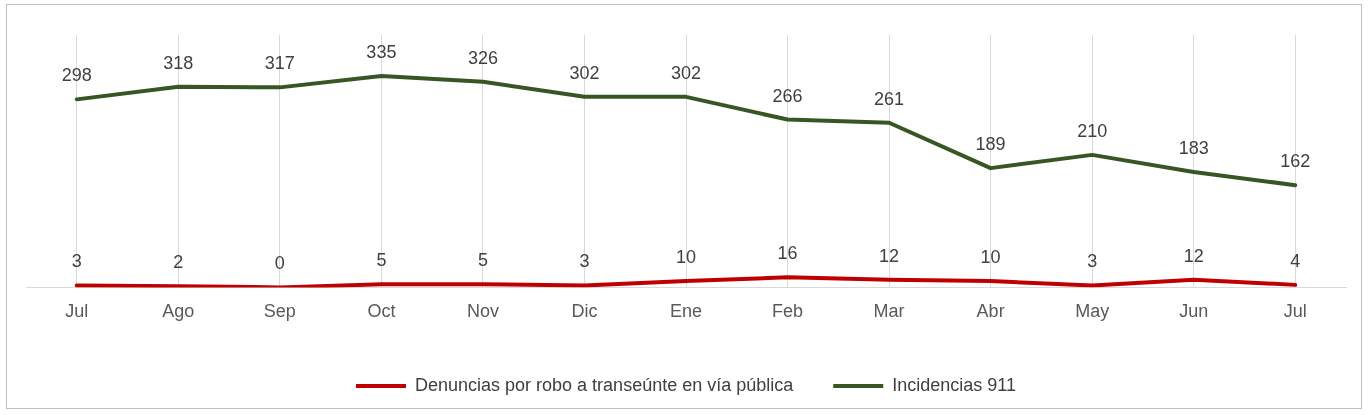  Describe the element at coordinates (605, 384) in the screenshot. I see `legend-label: Denuncias por robo a transeúnte en vía pública` at that location.